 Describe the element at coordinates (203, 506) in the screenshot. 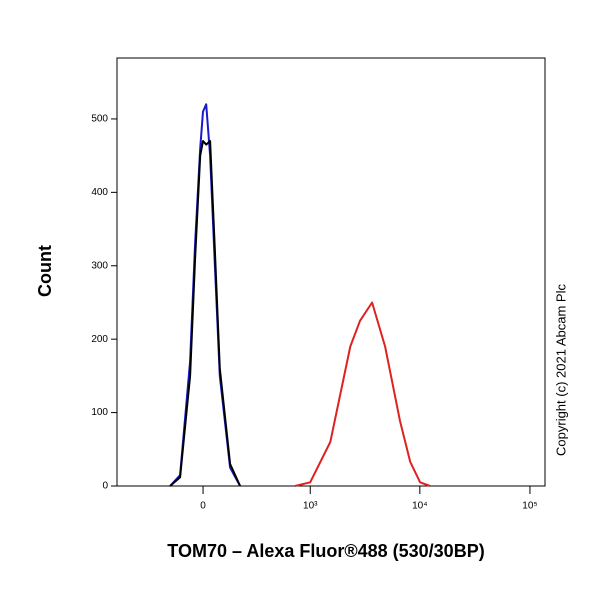

I see `x-tick-label: 0` at that location.